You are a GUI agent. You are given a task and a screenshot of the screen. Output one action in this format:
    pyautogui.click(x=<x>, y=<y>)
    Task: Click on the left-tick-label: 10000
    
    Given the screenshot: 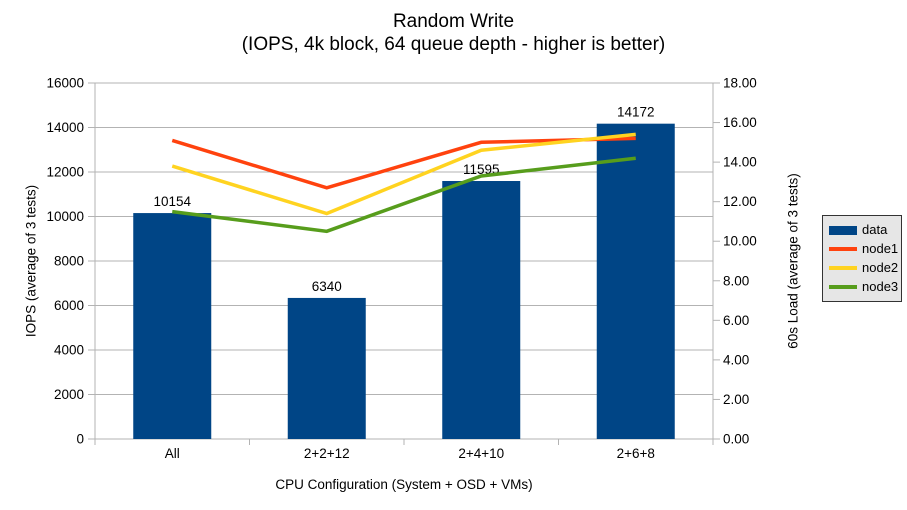 What is the action you would take?
    pyautogui.click(x=65, y=216)
    